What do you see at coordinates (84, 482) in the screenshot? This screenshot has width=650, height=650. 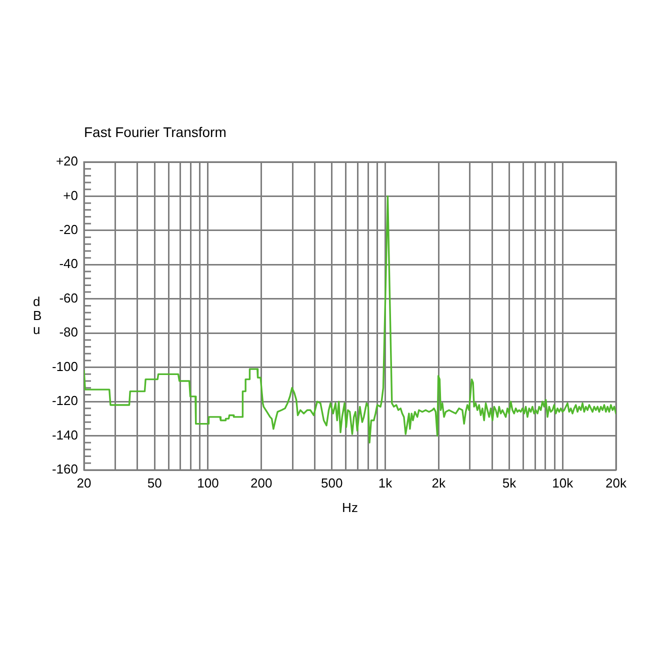 I see `x-tick-label: 20` at bounding box center [84, 482].